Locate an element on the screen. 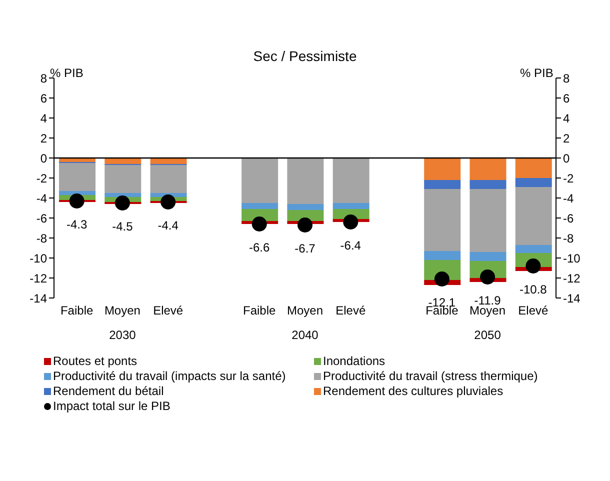  legend-label: Impact total sur le PIB is located at coordinates (111, 406).